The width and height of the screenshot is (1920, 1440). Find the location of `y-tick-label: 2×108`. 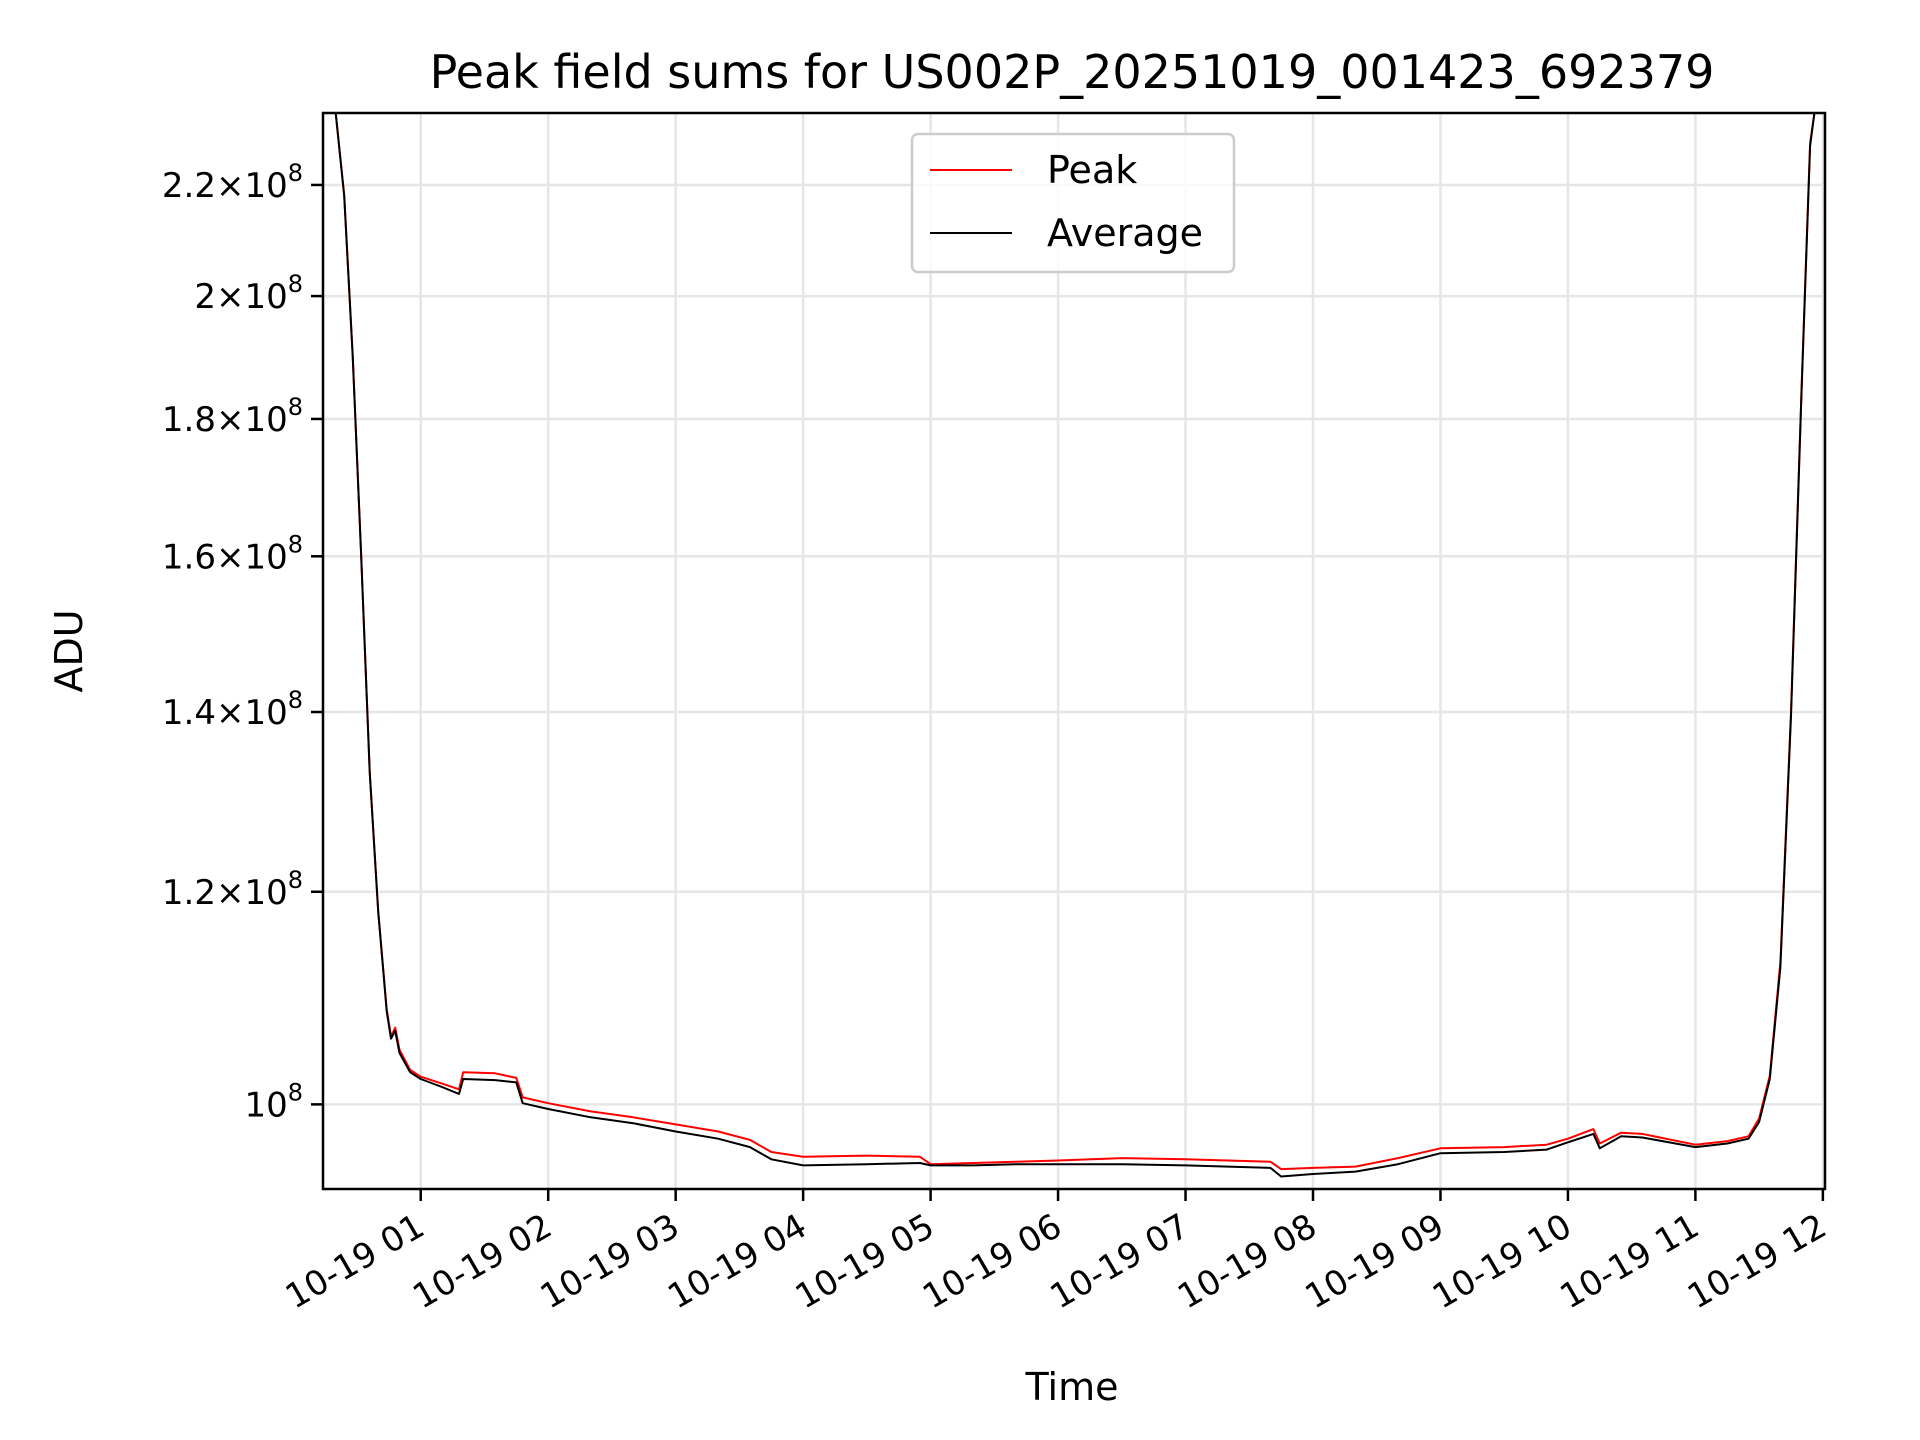

y-tick-label: 2×108 is located at coordinates (248, 293).